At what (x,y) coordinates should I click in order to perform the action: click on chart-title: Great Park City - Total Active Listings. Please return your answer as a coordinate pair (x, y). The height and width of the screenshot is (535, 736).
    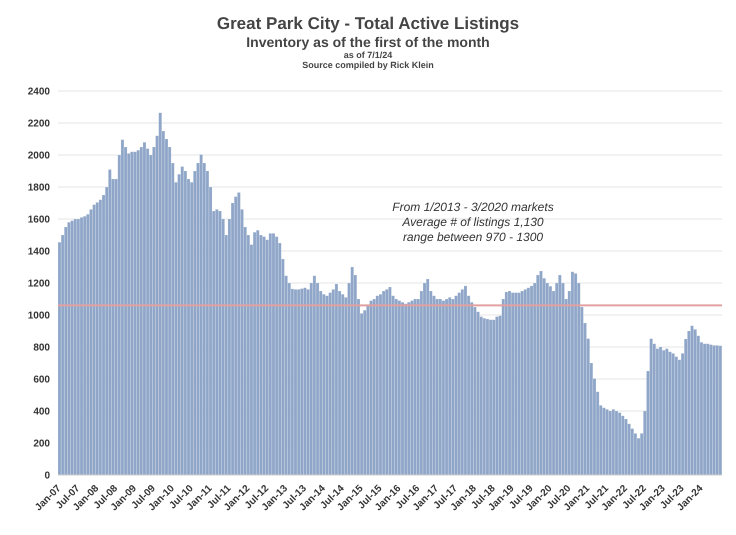
    Looking at the image, I should click on (368, 24).